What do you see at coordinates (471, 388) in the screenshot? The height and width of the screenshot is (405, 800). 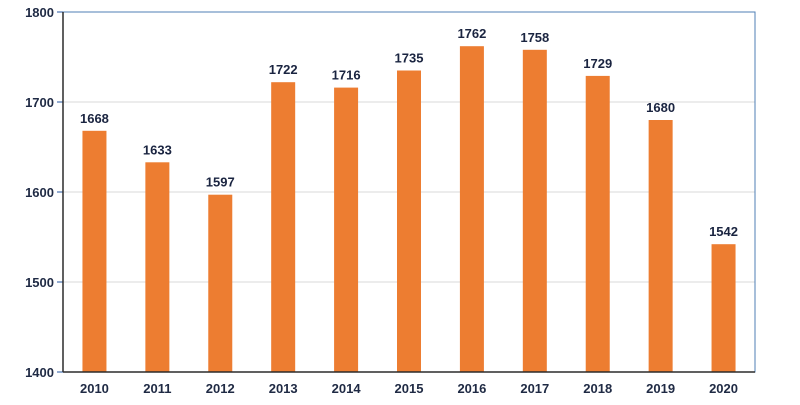 I see `x-tick-label-2016: 2016` at bounding box center [471, 388].